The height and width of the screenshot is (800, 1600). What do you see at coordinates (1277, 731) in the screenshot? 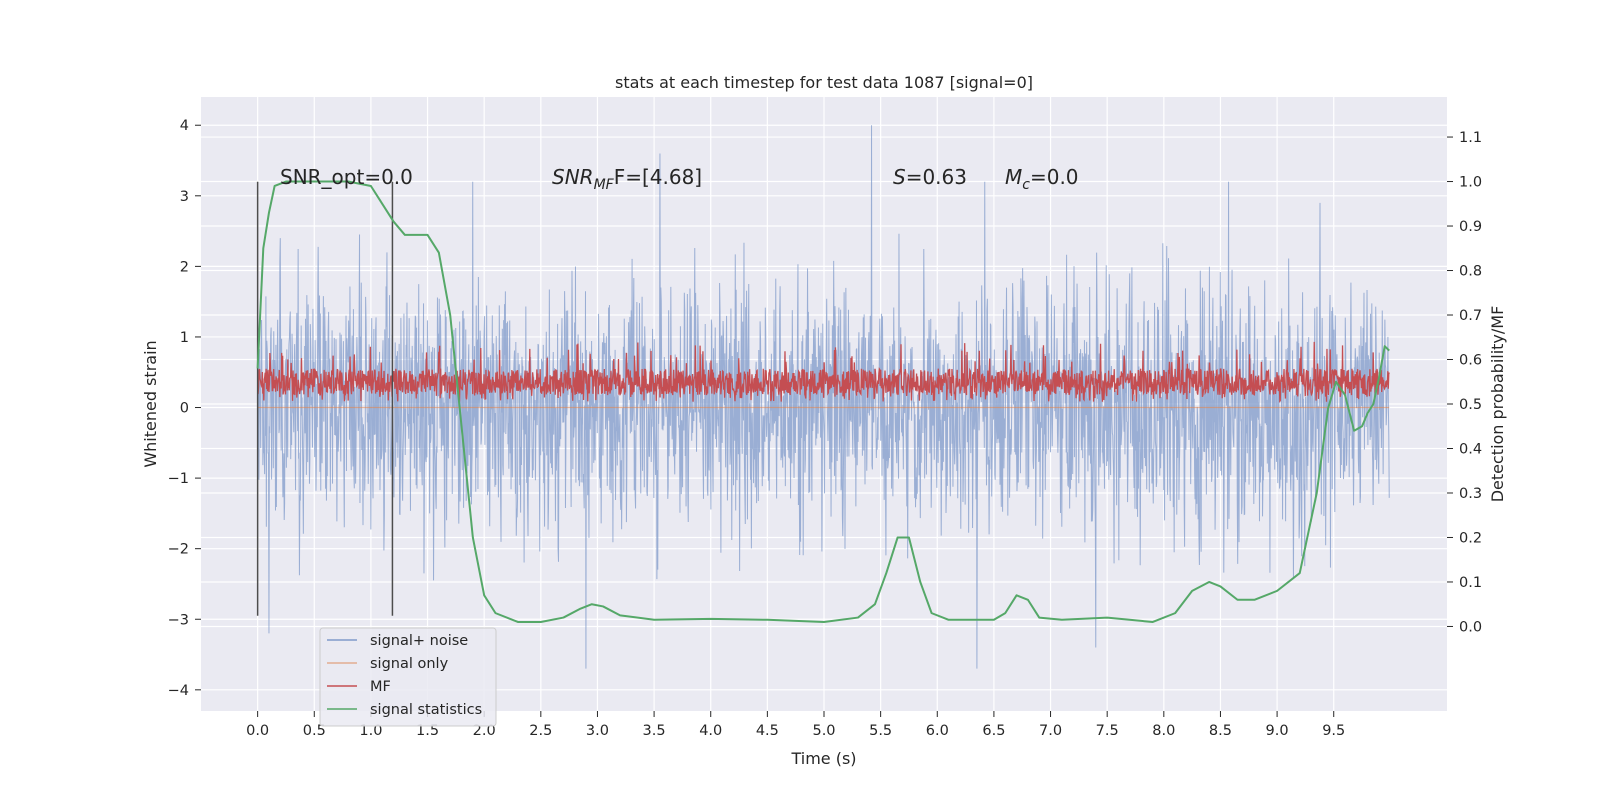
I see `x-tick-label: 9.0` at bounding box center [1277, 731].